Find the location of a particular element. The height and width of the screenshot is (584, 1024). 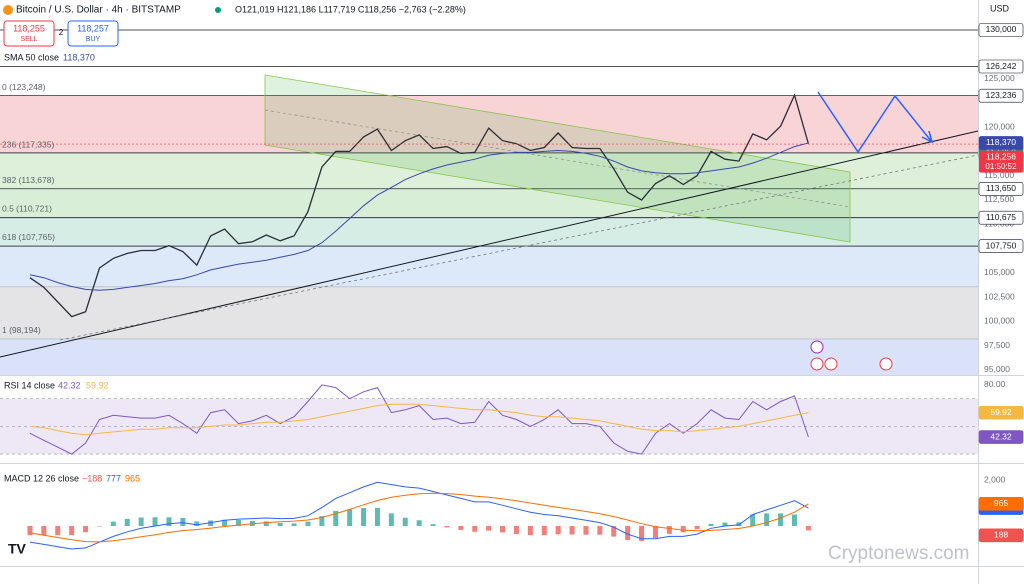

fib-label: 382 (113,678) is located at coordinates (28, 180).